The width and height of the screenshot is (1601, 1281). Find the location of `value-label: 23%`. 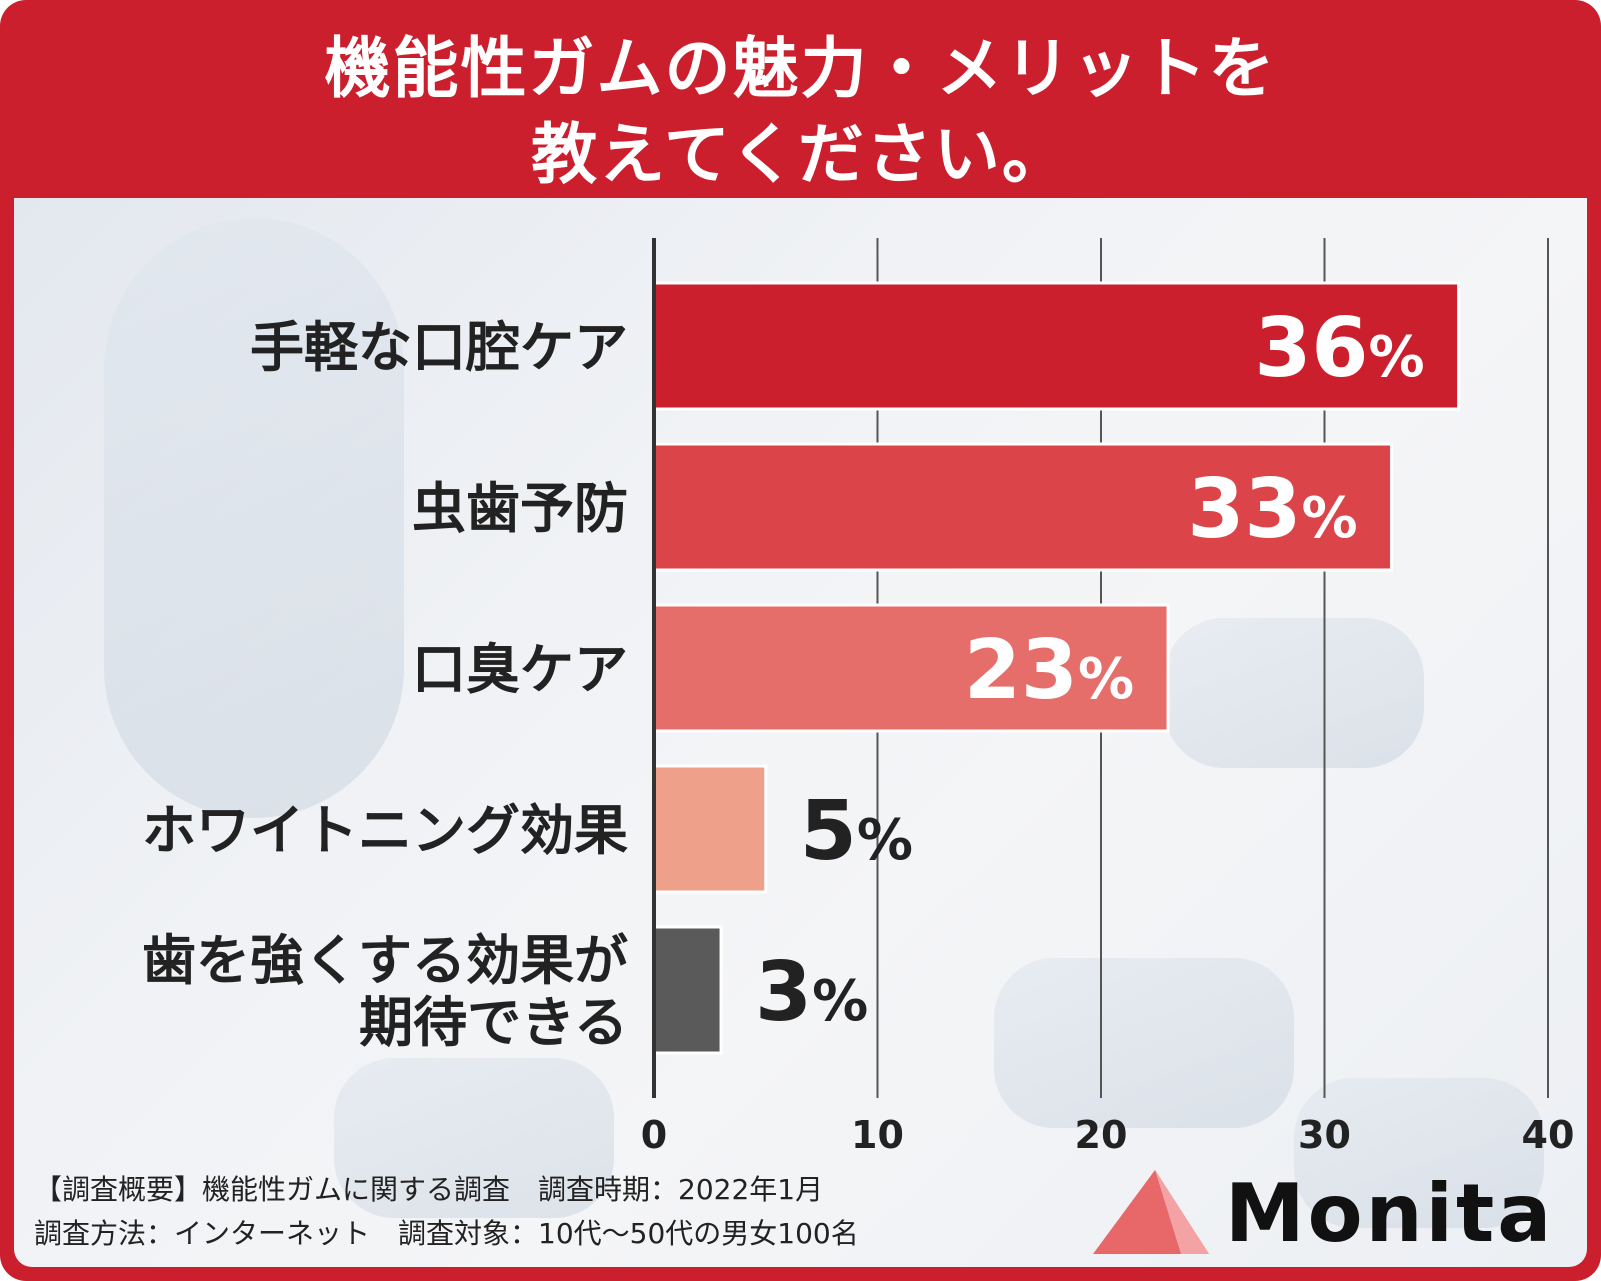

value-label: 23% is located at coordinates (1049, 670).